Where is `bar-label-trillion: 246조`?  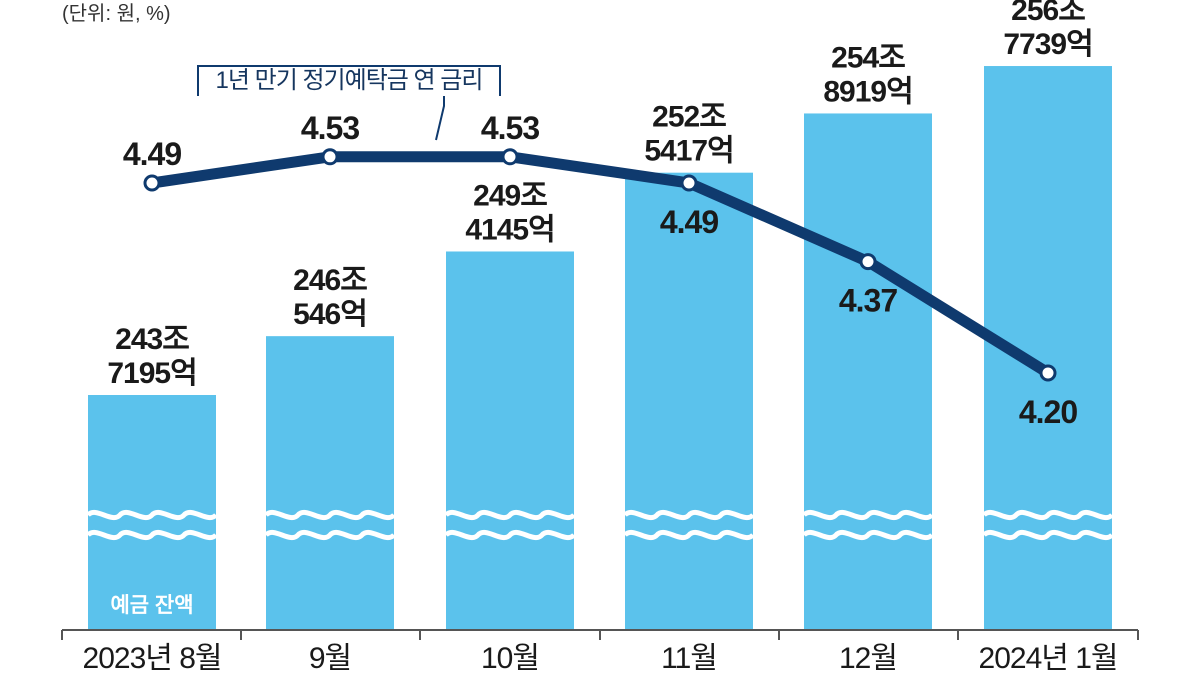
bar-label-trillion: 246조 is located at coordinates (330, 280).